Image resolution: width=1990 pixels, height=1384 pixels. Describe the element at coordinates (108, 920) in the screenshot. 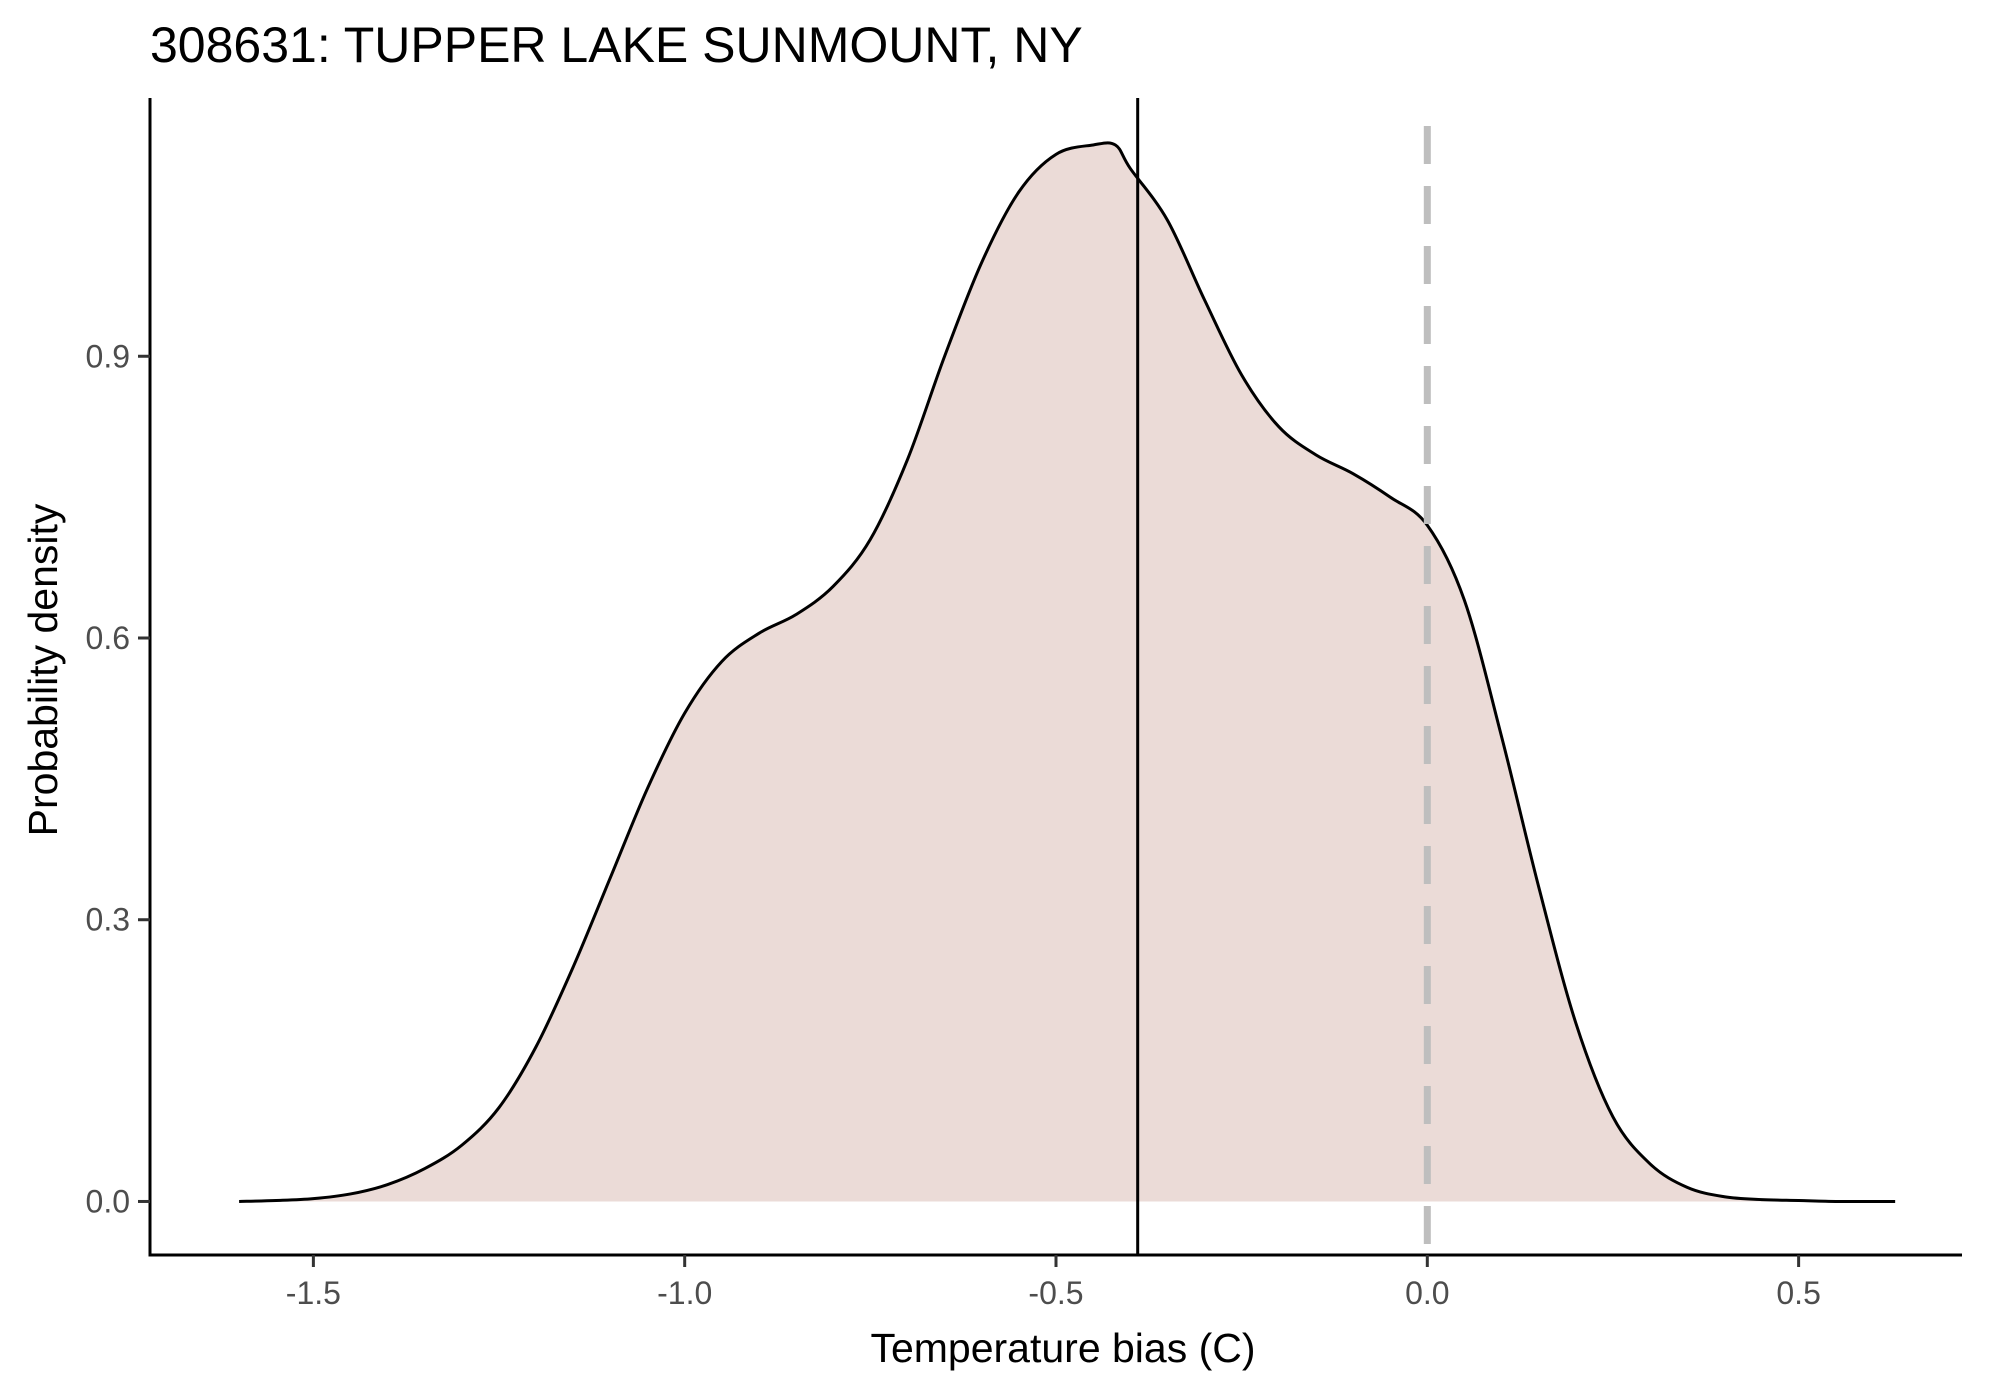

I see `y-tick-label: 0.3` at that location.